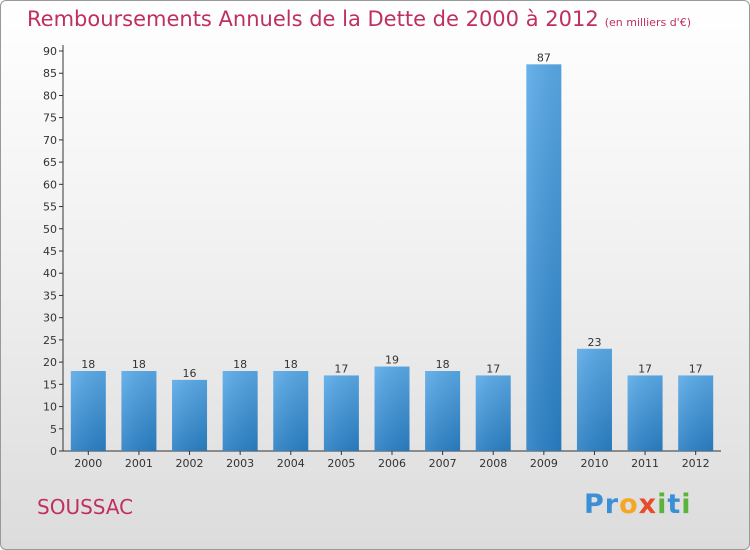  I want to click on y-tick-label: 0, so click(53, 451).